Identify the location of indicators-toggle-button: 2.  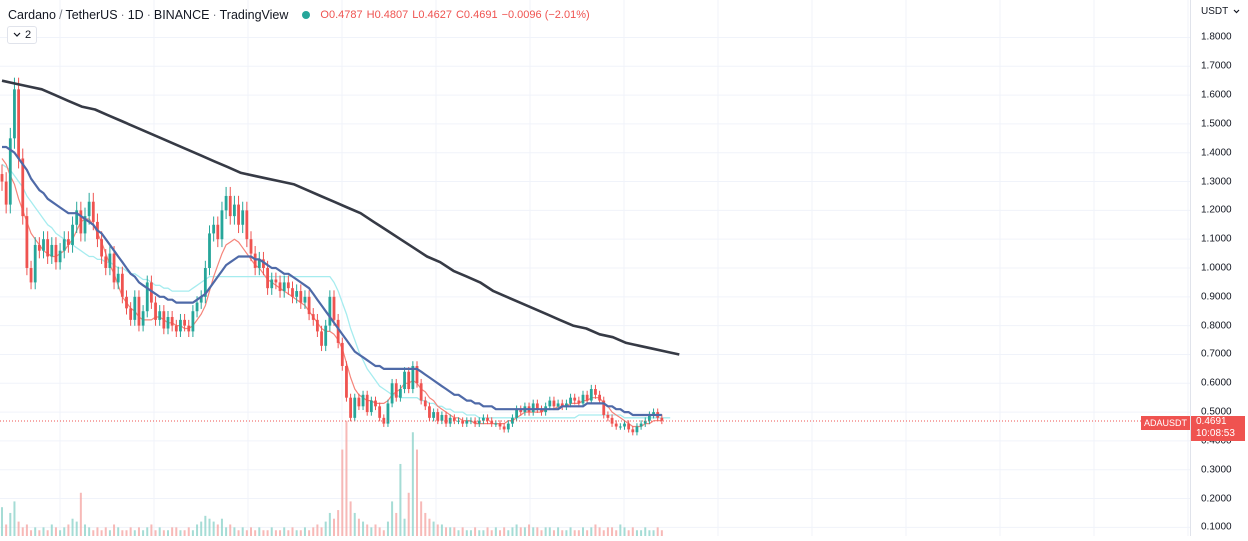
(22, 35).